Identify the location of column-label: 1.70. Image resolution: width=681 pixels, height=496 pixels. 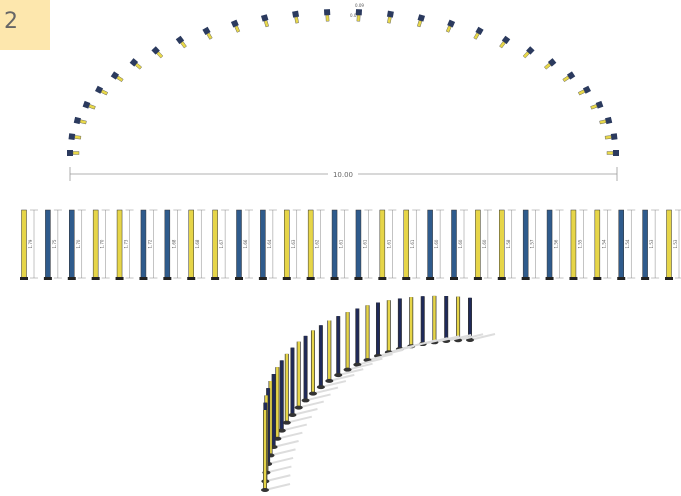
(102, 243).